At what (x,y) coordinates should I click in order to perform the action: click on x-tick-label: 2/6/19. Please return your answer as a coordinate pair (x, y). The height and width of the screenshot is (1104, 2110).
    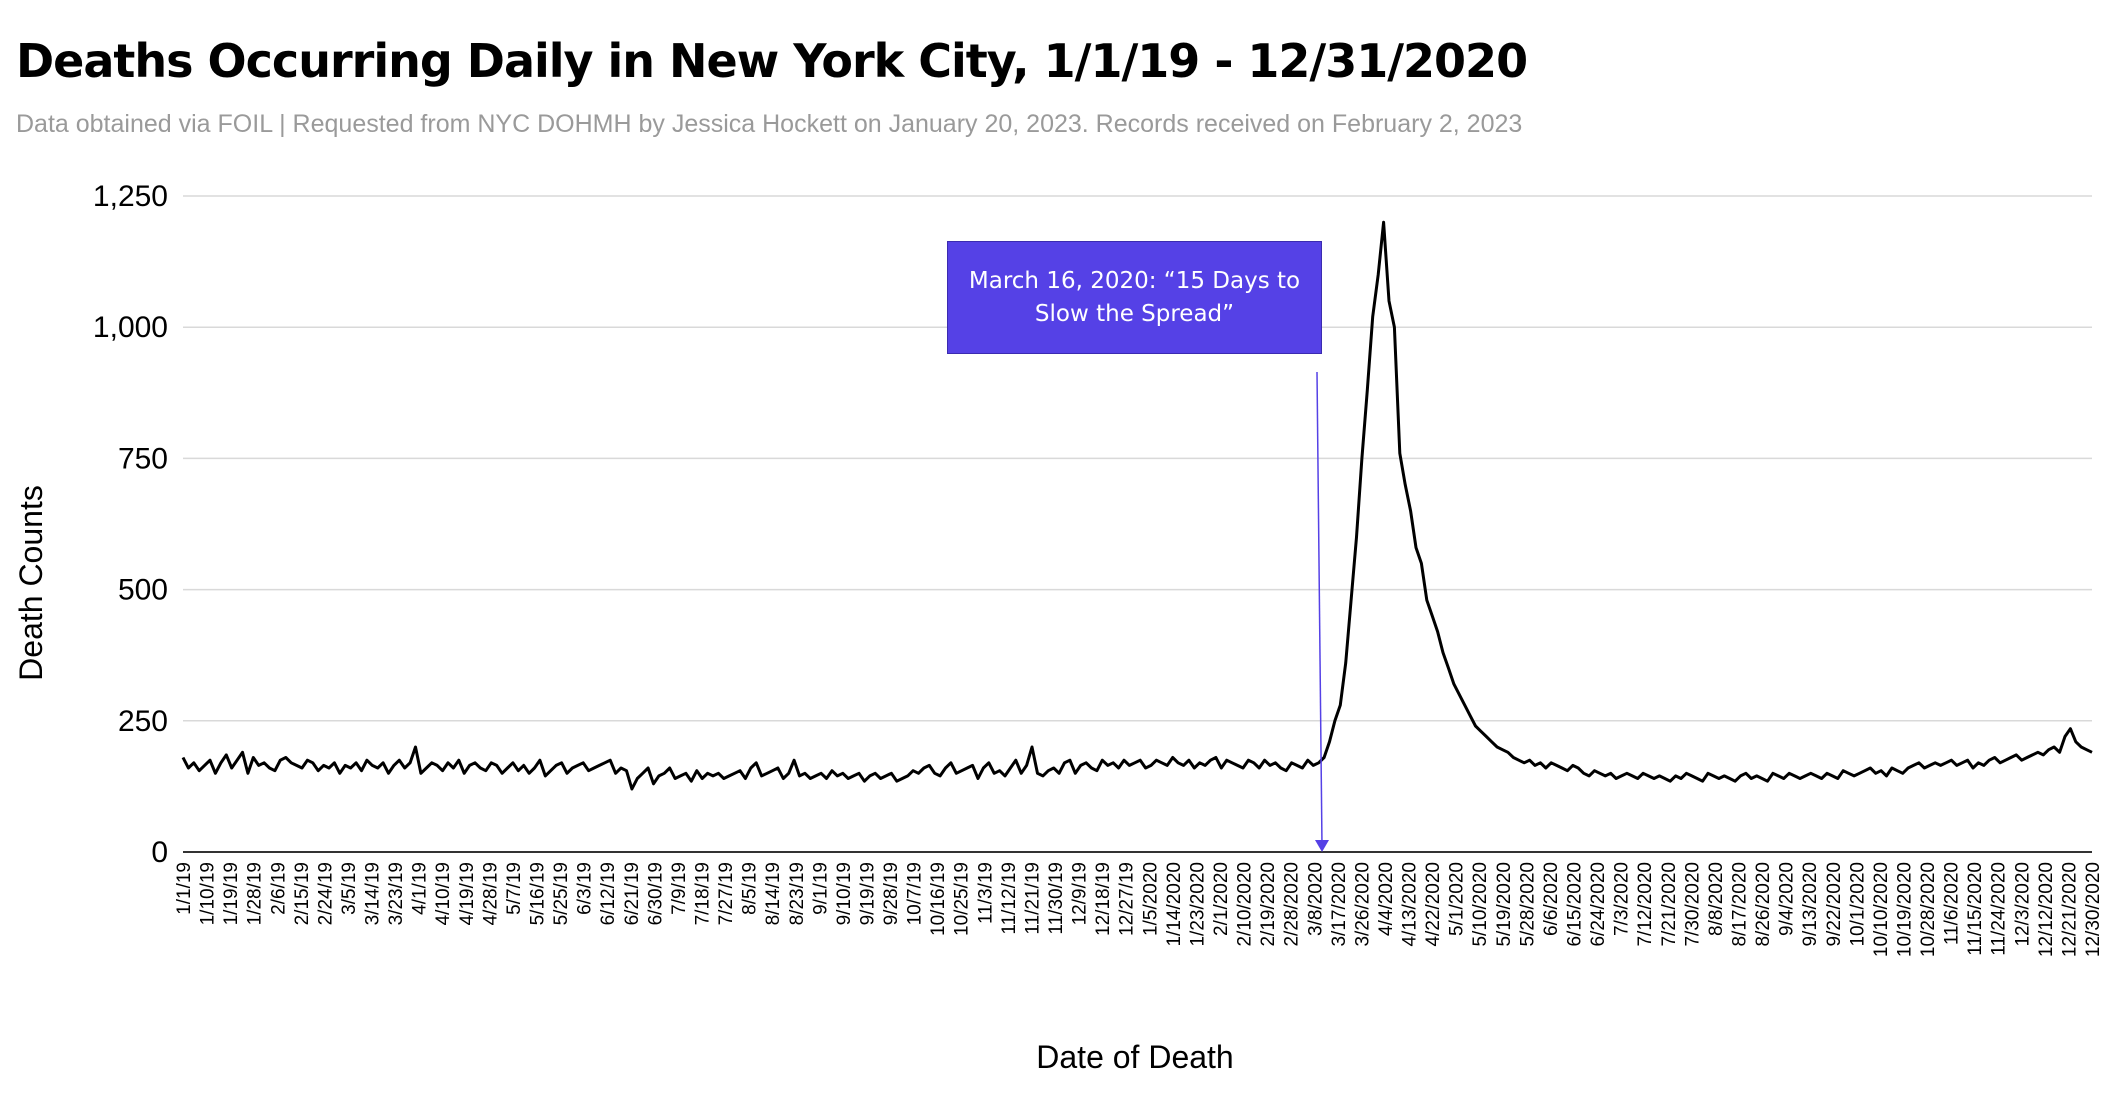
    Looking at the image, I should click on (278, 888).